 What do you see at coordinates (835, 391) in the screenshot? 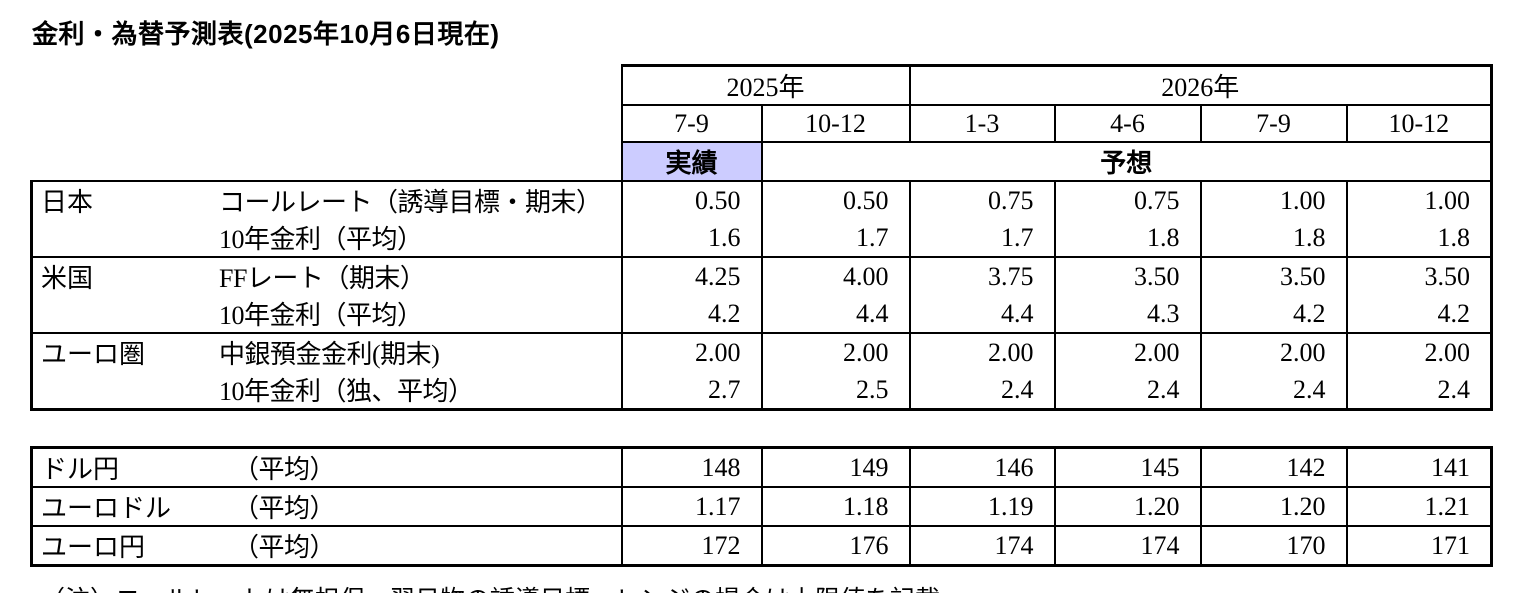
I see `value-cell: 2.5` at bounding box center [835, 391].